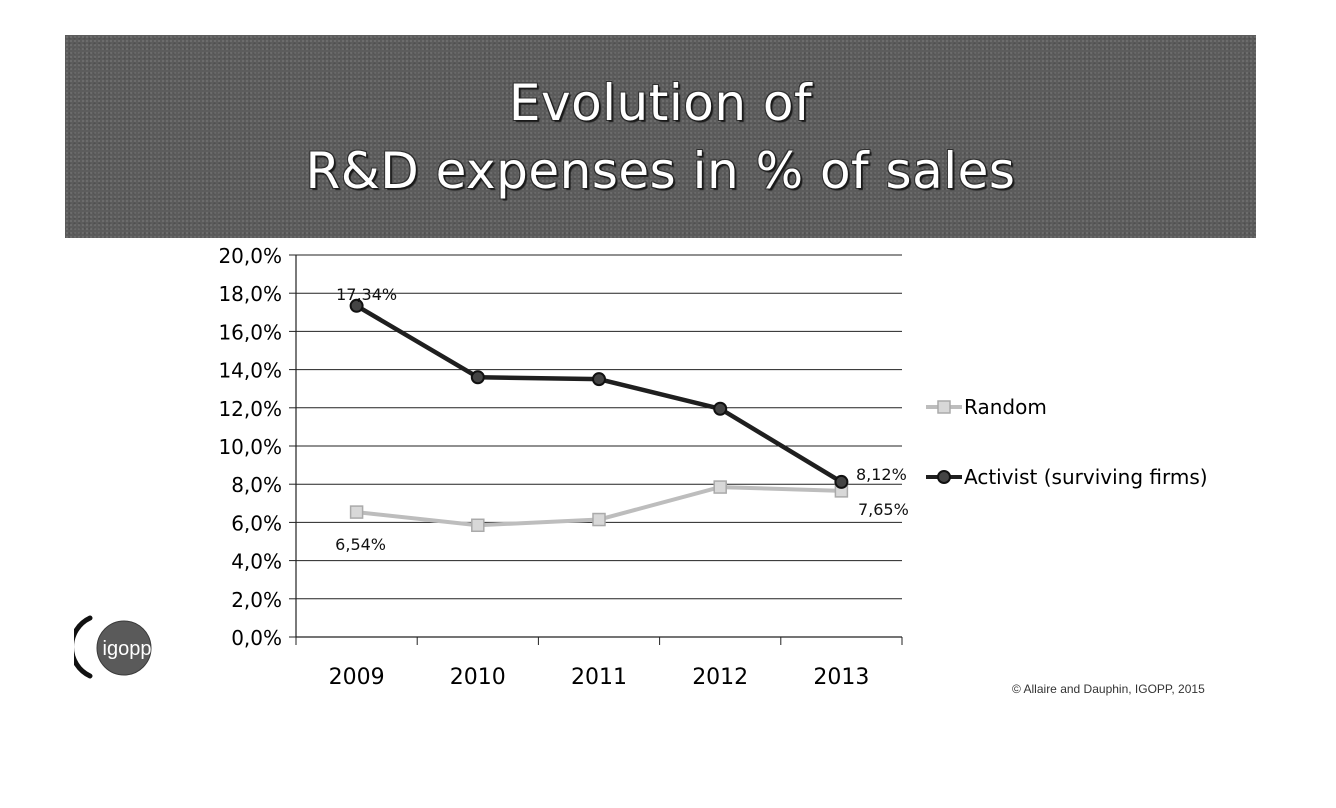 This screenshot has height=808, width=1336. I want to click on x-tick-label: 2010, so click(478, 677).